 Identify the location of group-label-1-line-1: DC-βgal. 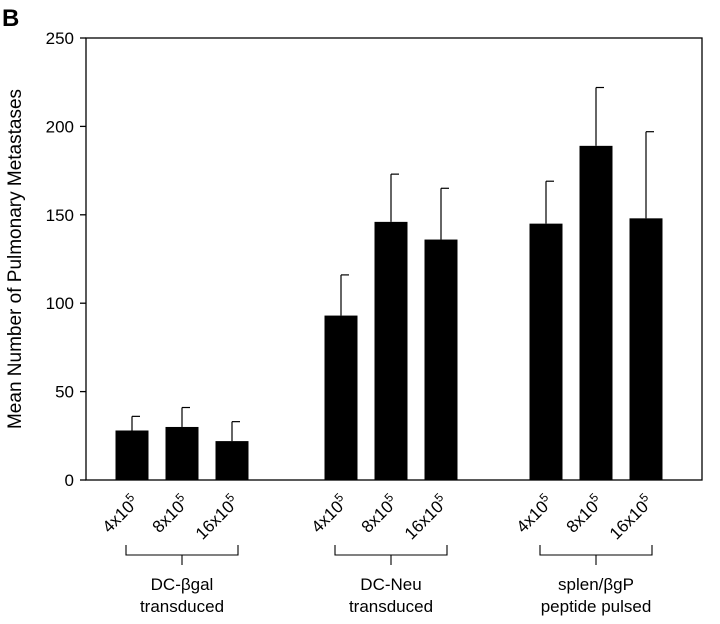
(182, 584).